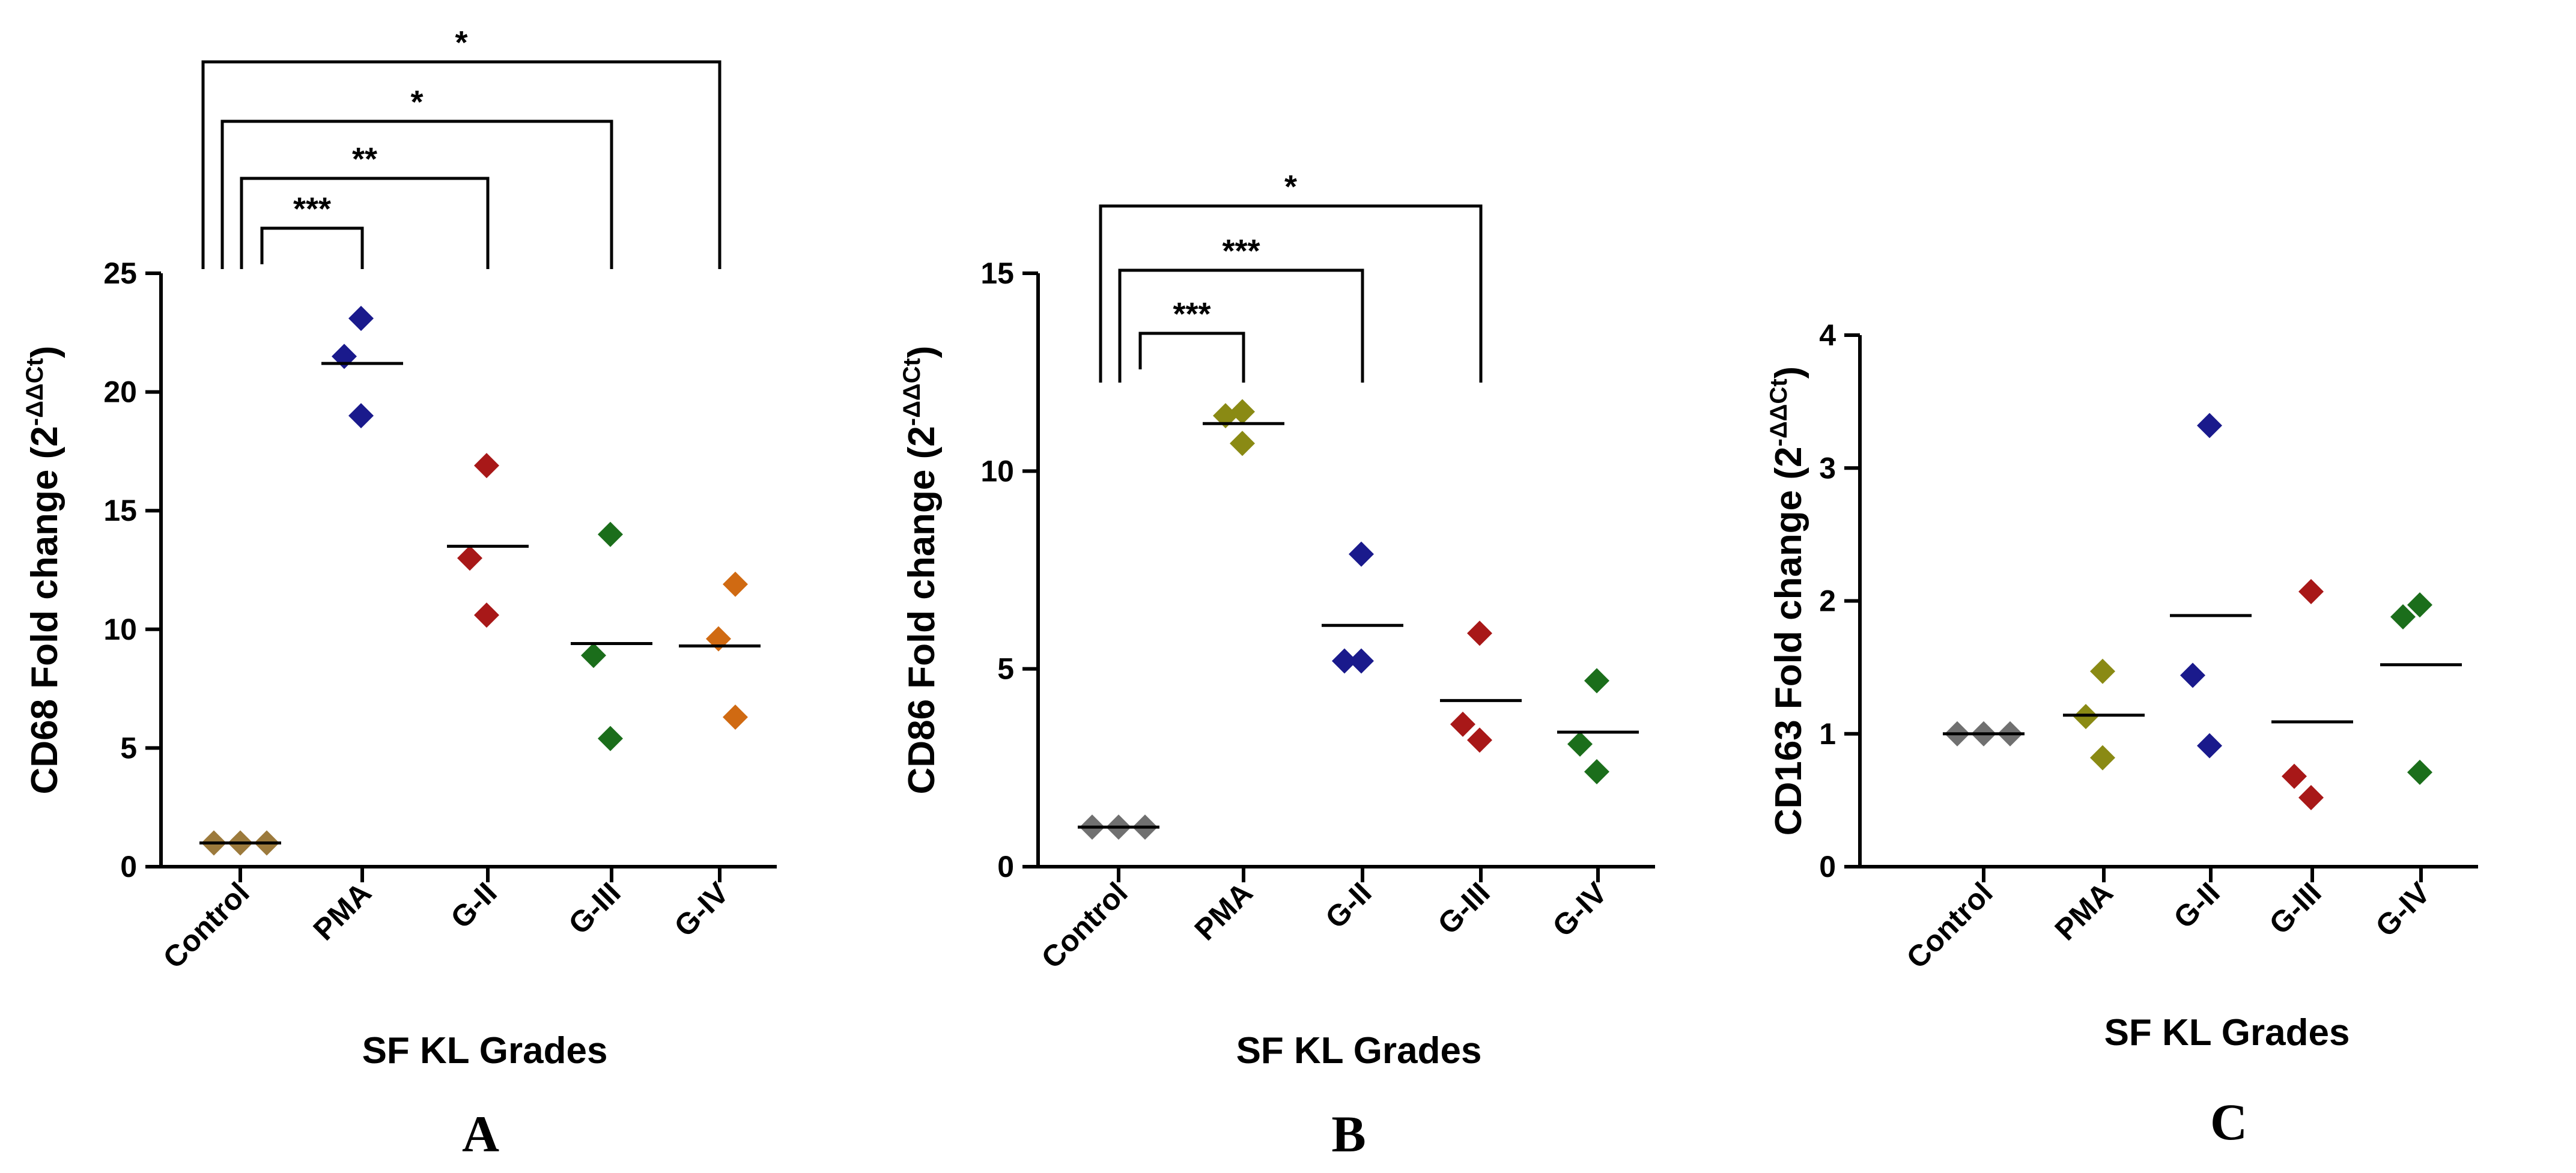 The width and height of the screenshot is (2576, 1173). Describe the element at coordinates (922, 610) in the screenshot. I see `y-axis-title-main: CD86 Fold change (2` at that location.